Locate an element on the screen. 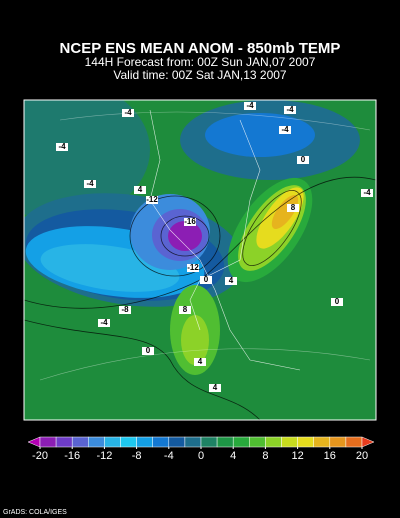 The width and height of the screenshot is (400, 518). colorbar-tick-label: 16 is located at coordinates (330, 456).